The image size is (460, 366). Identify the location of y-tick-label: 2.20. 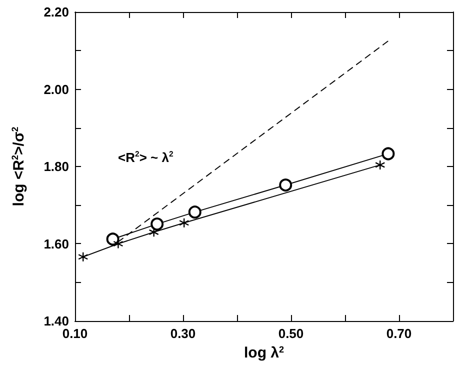
(56, 12).